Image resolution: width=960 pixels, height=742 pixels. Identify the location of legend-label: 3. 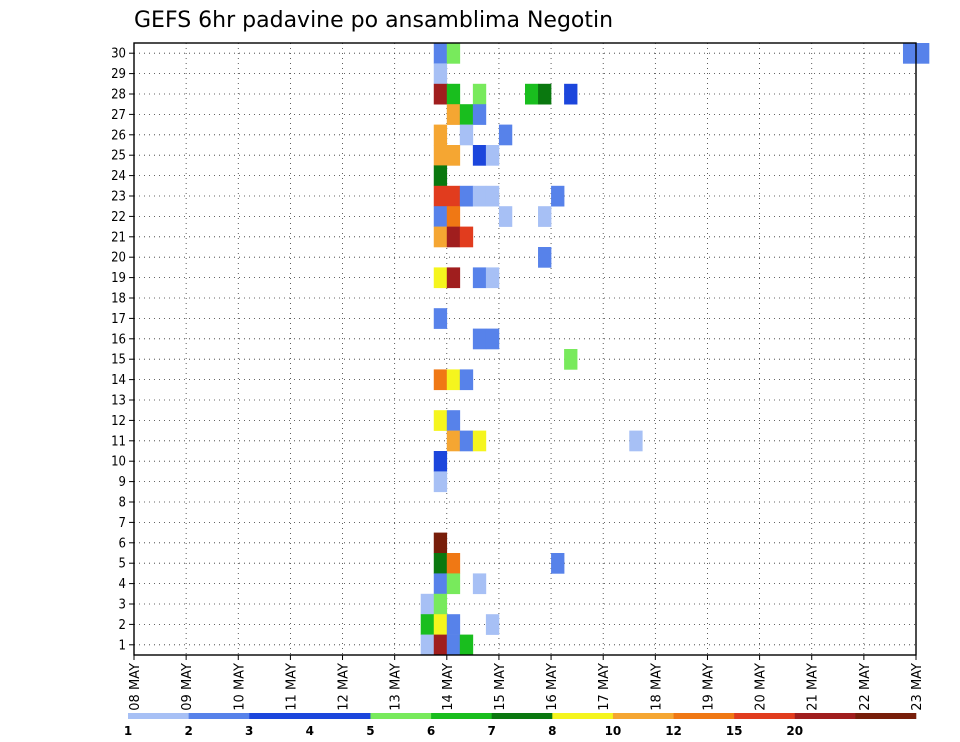
(249, 731).